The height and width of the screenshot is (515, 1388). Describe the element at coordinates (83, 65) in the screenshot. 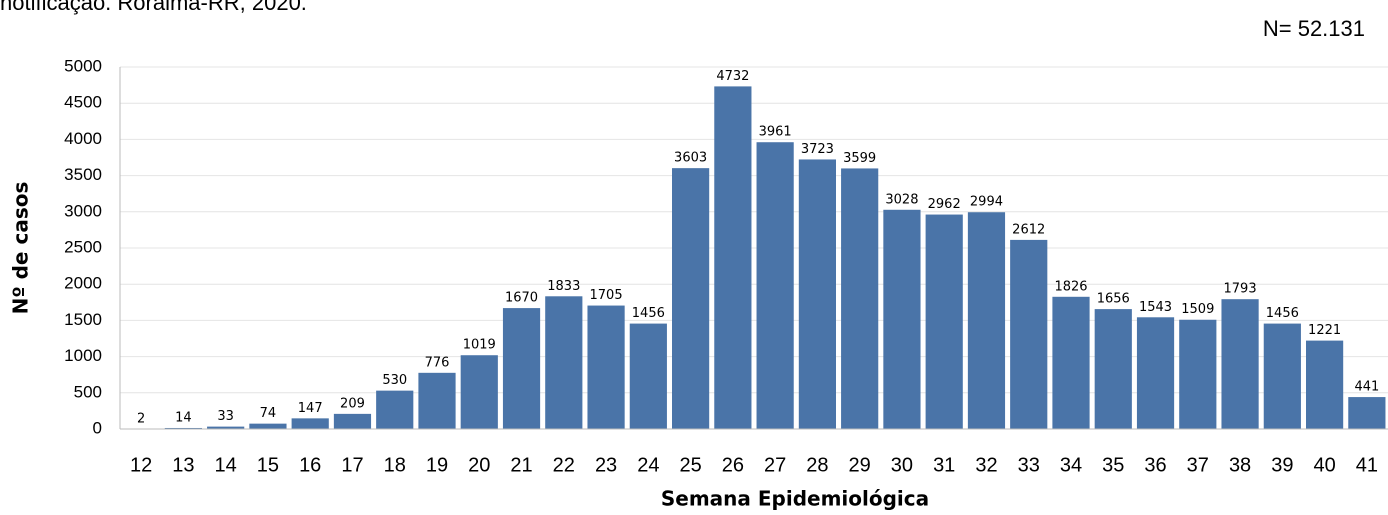

I see `y-tick-label: 5000` at that location.